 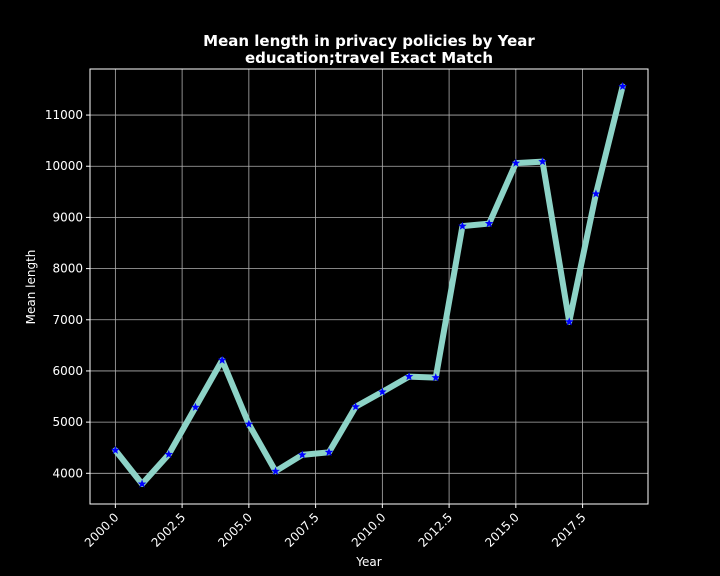 I want to click on chart-title-line-2: education;travel Exact Match, so click(x=369, y=58).